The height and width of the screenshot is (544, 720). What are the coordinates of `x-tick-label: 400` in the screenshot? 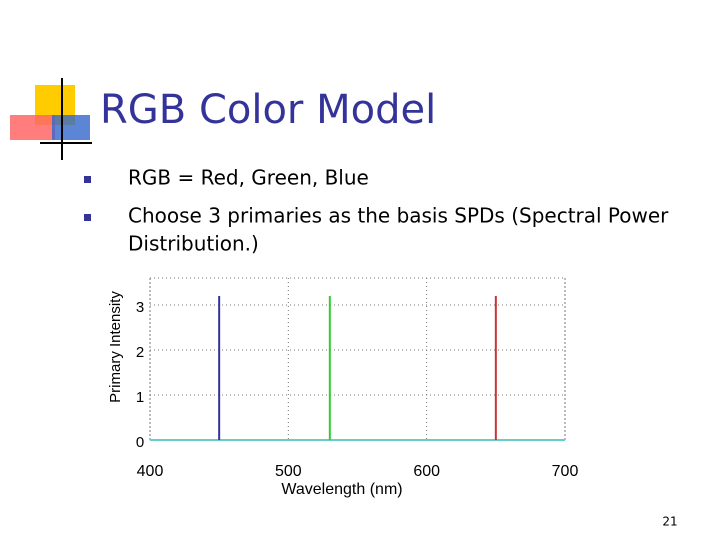 It's located at (150, 471).